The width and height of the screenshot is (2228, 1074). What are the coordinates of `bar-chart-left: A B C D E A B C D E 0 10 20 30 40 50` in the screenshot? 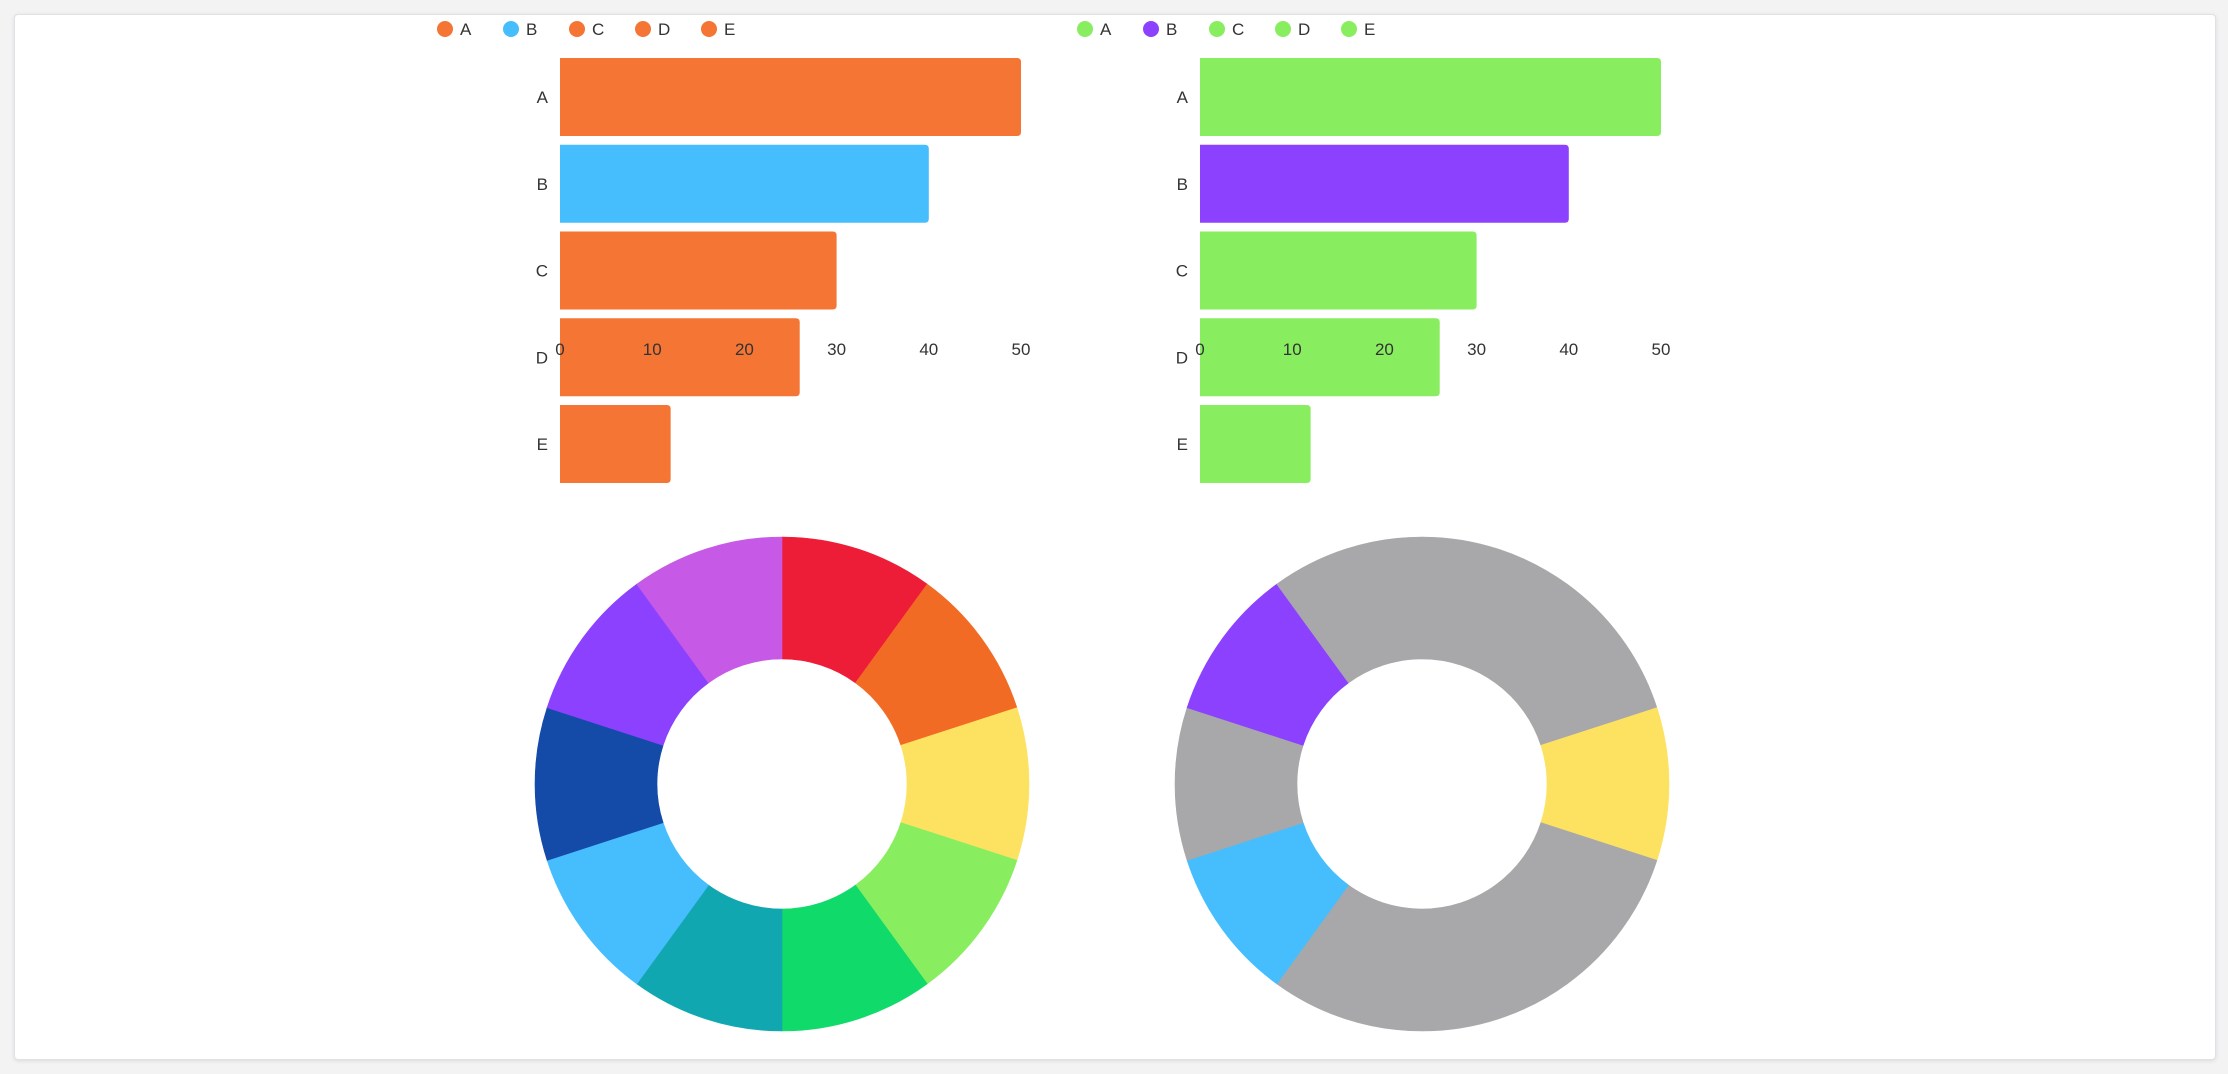 It's located at (733, 251).